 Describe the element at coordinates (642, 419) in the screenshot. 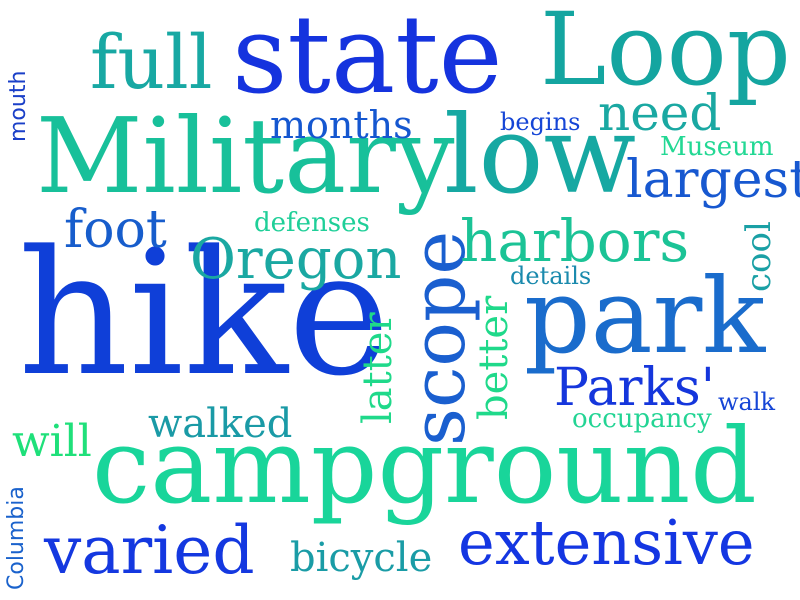

I see `word-occupancy: occupancy` at that location.